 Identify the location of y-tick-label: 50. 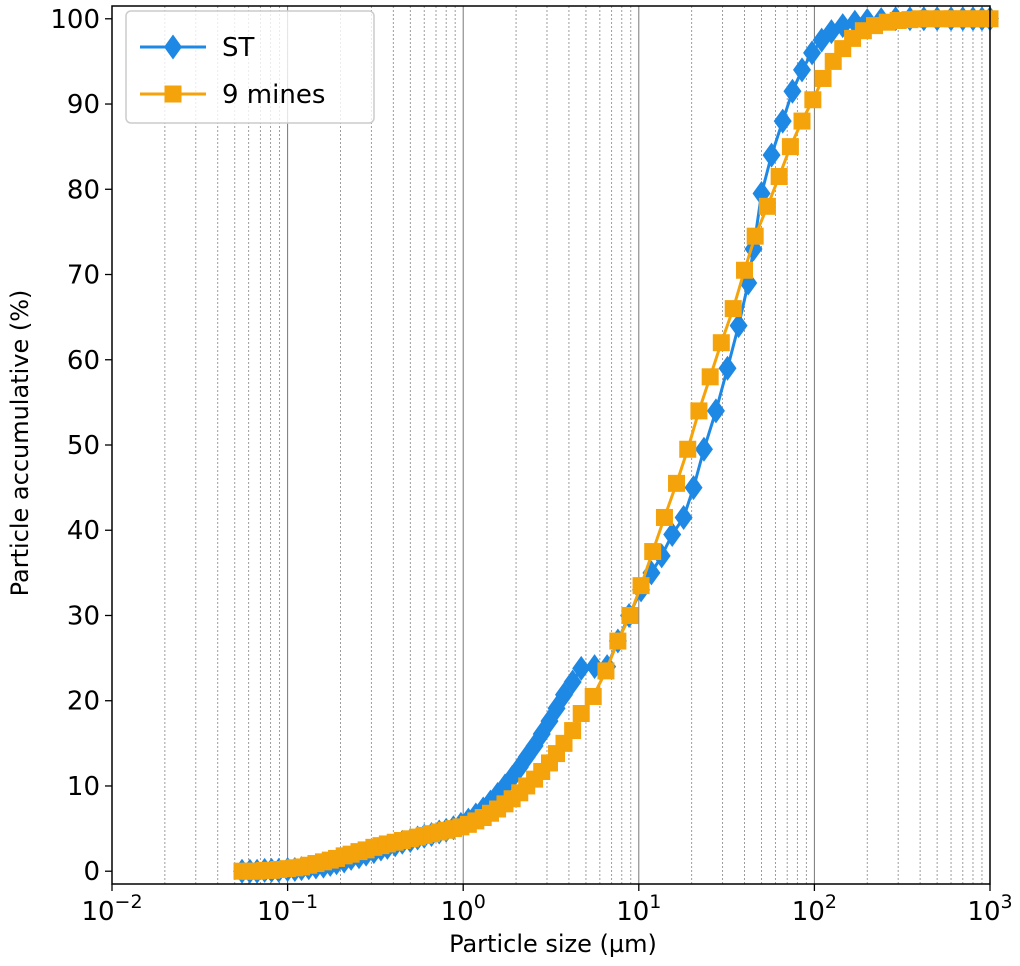
(83, 446).